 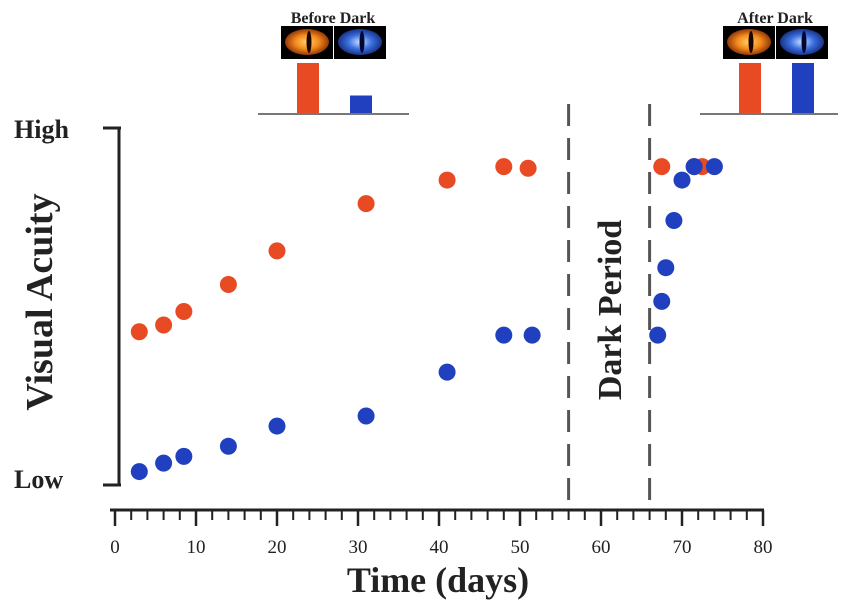 I want to click on x-tick-label: 60, so click(x=601, y=547).